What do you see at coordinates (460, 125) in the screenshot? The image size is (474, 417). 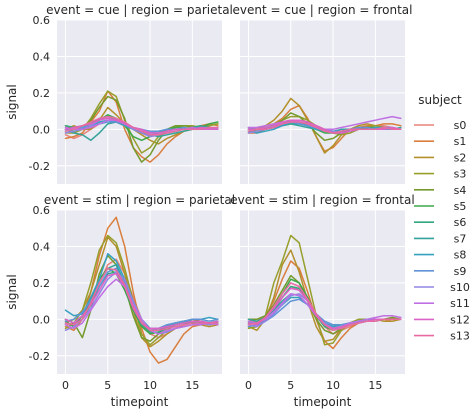 I see `legend-label-s0: s0` at bounding box center [460, 125].